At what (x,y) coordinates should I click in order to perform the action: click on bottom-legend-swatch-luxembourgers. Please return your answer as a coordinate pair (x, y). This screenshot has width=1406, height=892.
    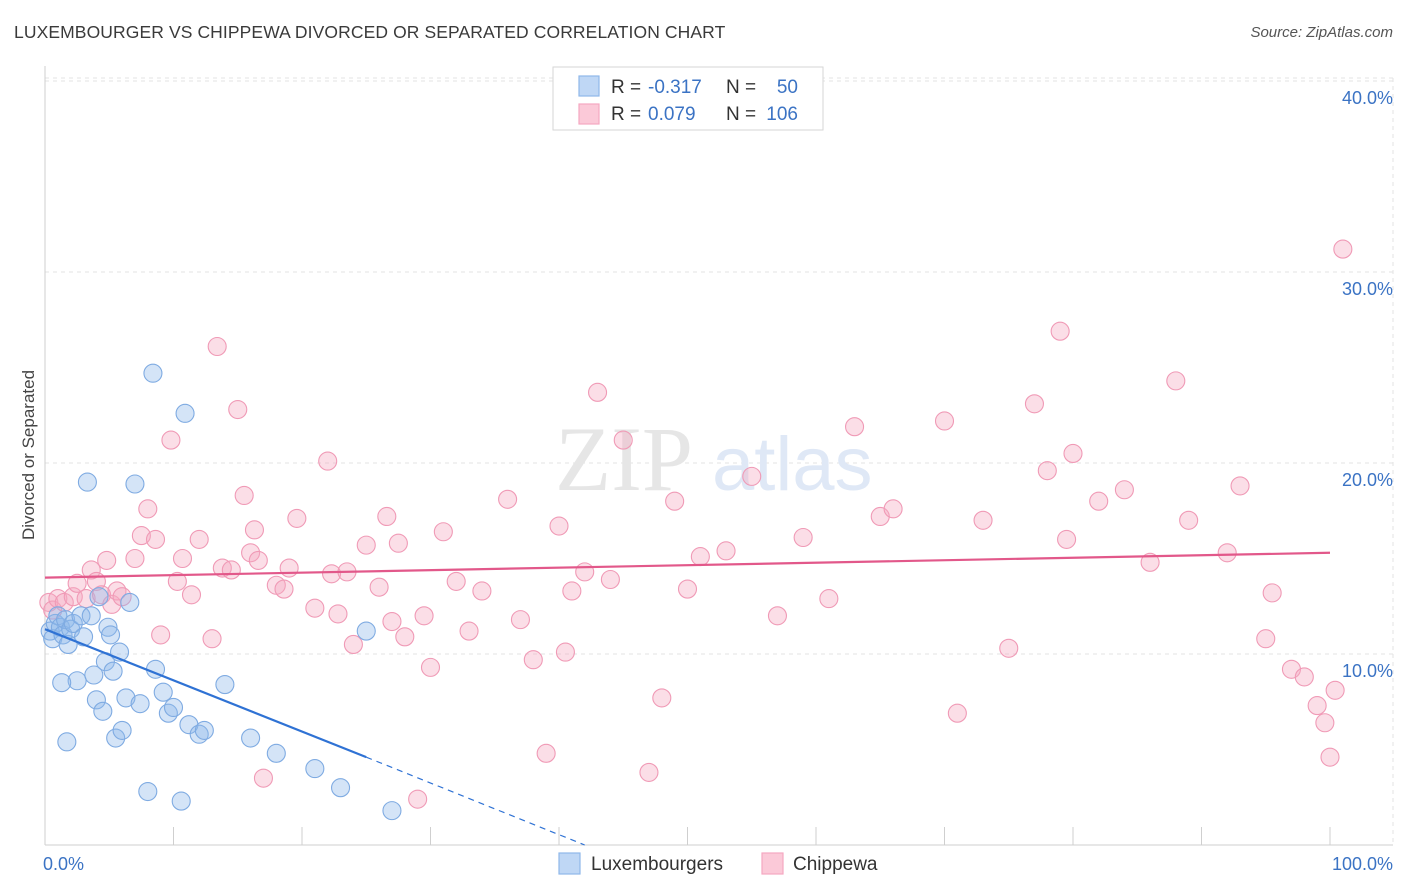
    Looking at the image, I should click on (569, 863).